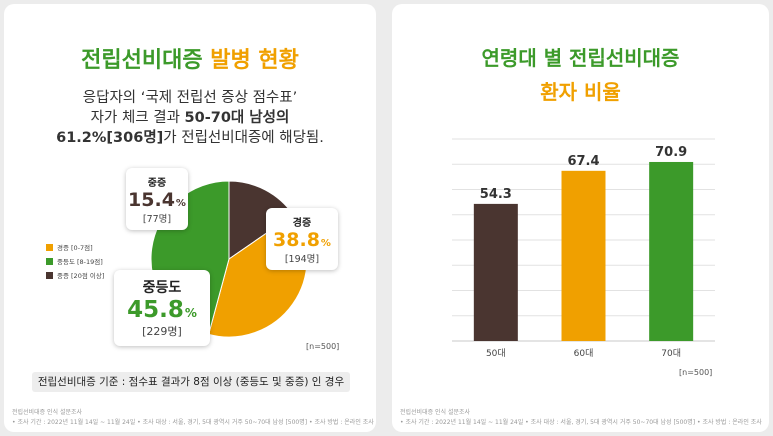  I want to click on callout-moderate-percent: 45.8%, so click(162, 310).